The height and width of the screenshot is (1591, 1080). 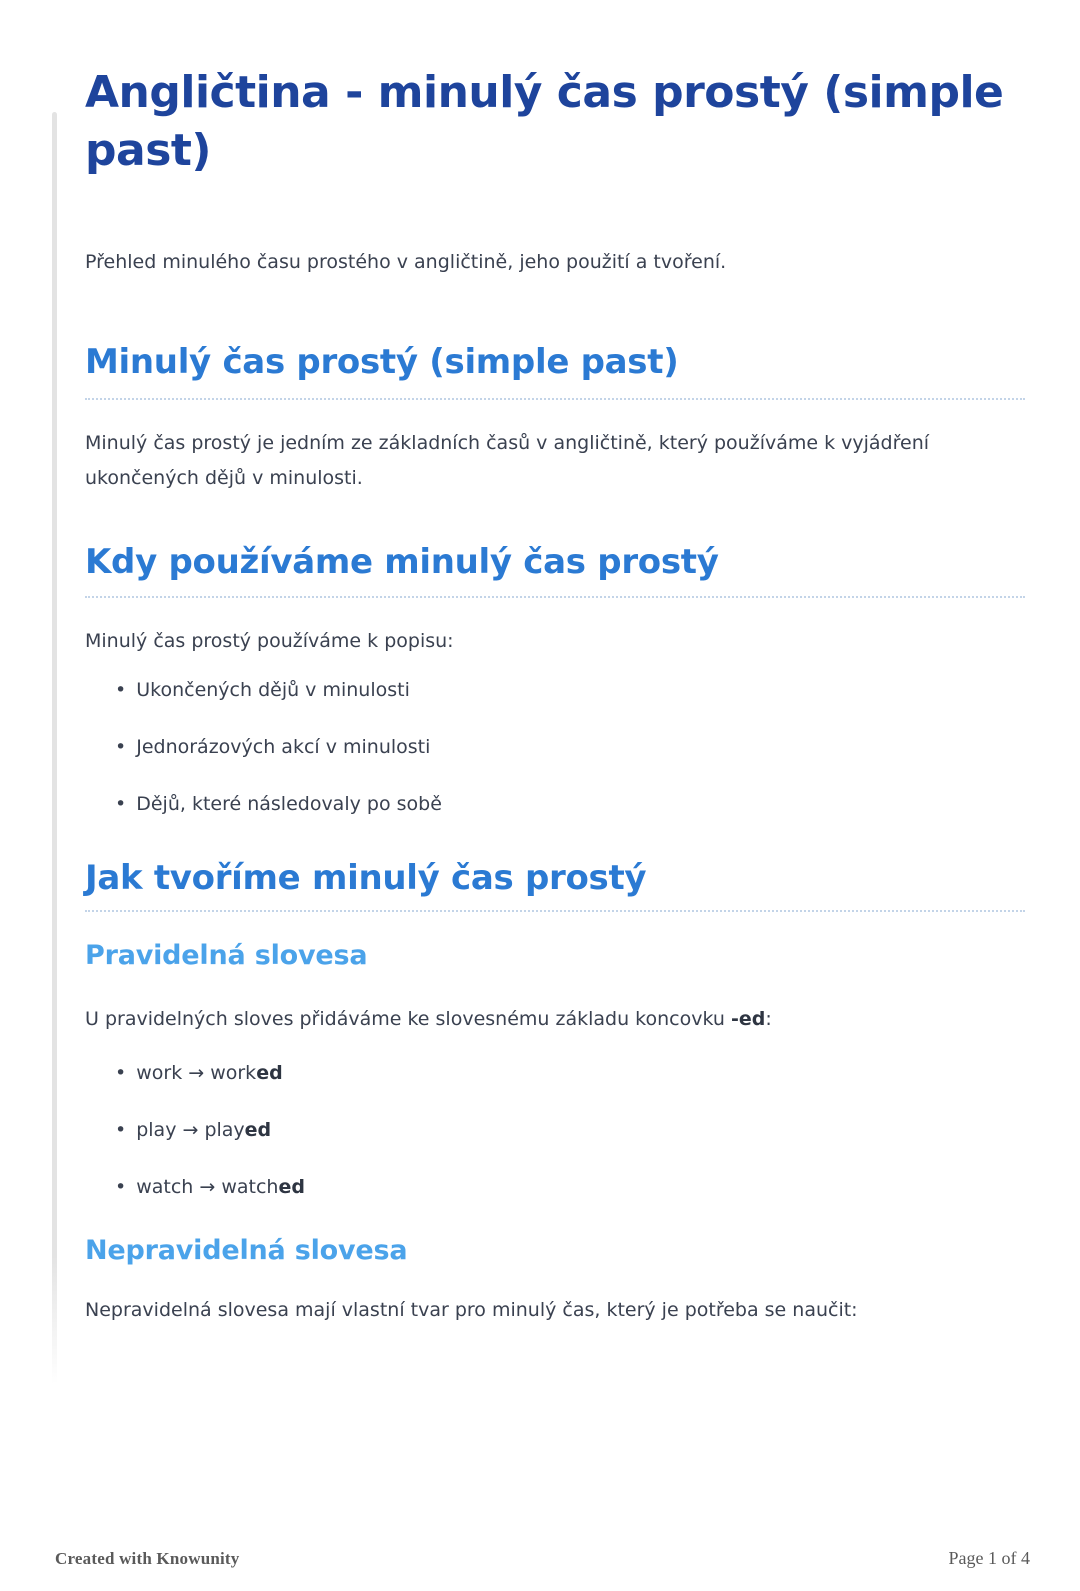 I want to click on footer-page-number: Page 1 of 4, so click(x=989, y=1558).